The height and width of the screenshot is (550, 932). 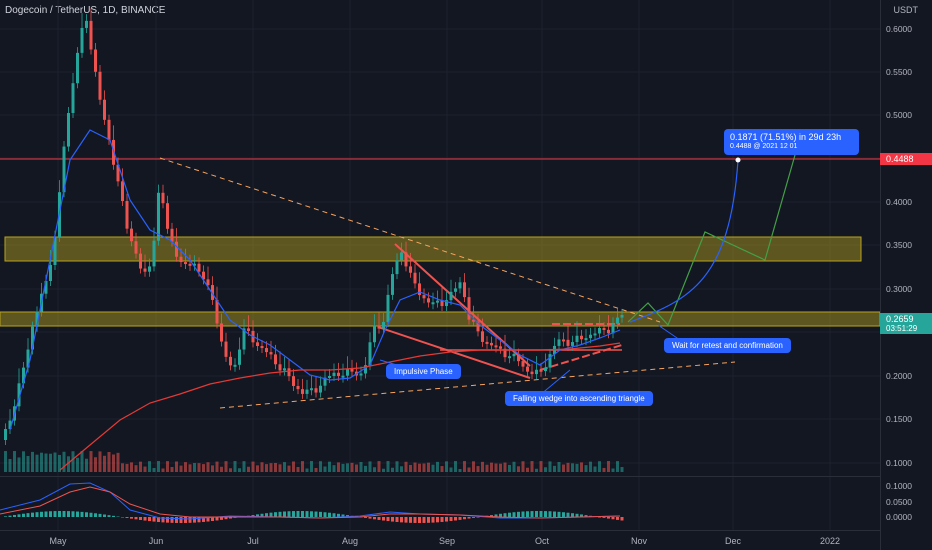 What do you see at coordinates (906, 10) in the screenshot?
I see `currency-label: USDT` at bounding box center [906, 10].